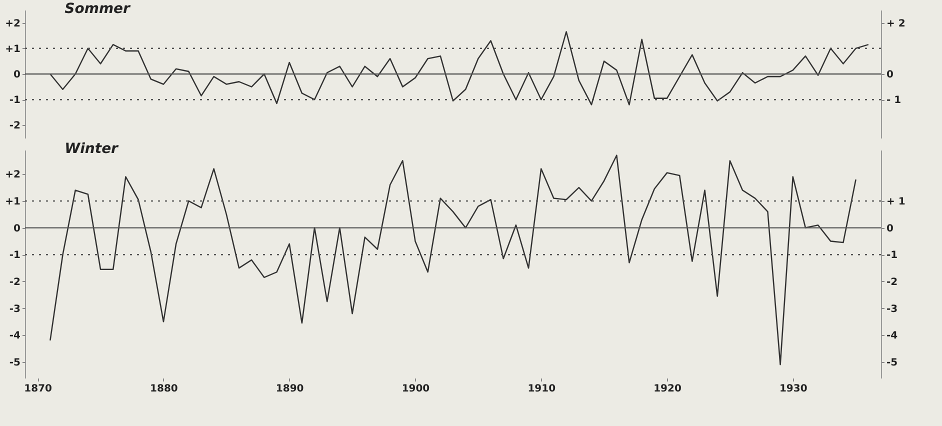 The image size is (942, 426). I want to click on x-tick-label: 1920, so click(668, 389).